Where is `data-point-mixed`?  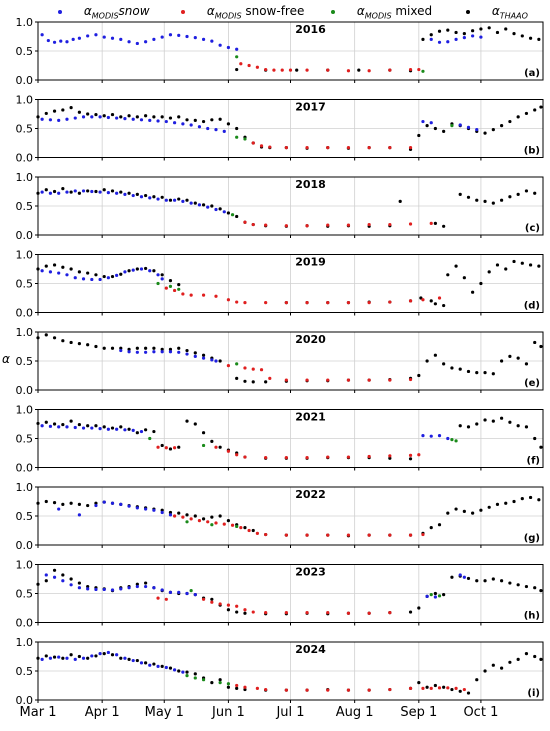
data-point-mixed is located at coordinates (203, 445).